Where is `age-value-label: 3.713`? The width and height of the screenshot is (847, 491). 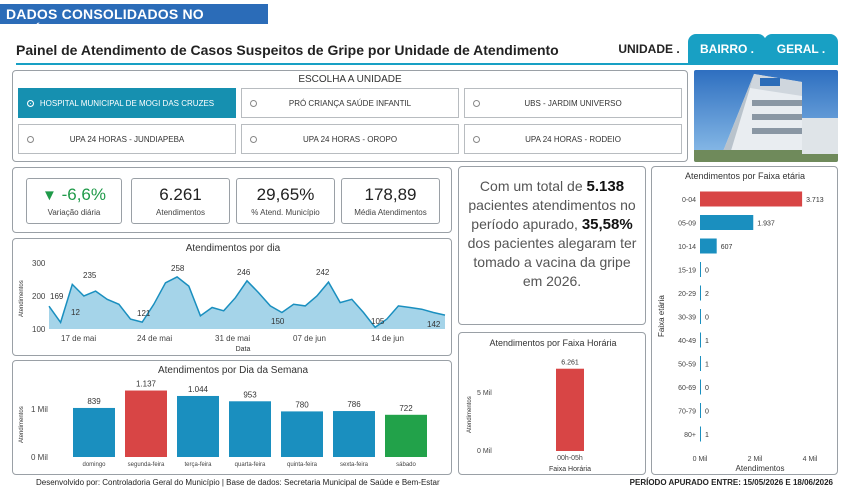
age-value-label: 3.713 is located at coordinates (815, 200).